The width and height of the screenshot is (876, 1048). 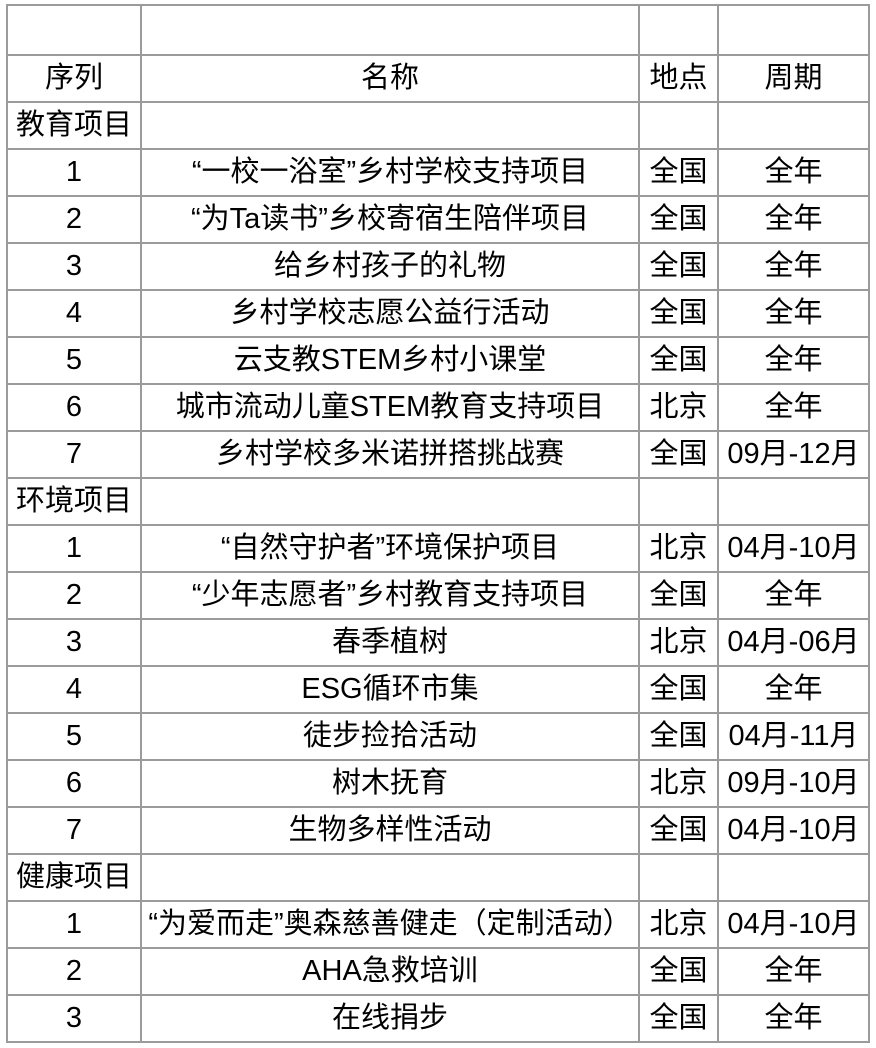 I want to click on cell-name: “为爱而走”奥森慈善健走（定制活动）, so click(x=390, y=924).